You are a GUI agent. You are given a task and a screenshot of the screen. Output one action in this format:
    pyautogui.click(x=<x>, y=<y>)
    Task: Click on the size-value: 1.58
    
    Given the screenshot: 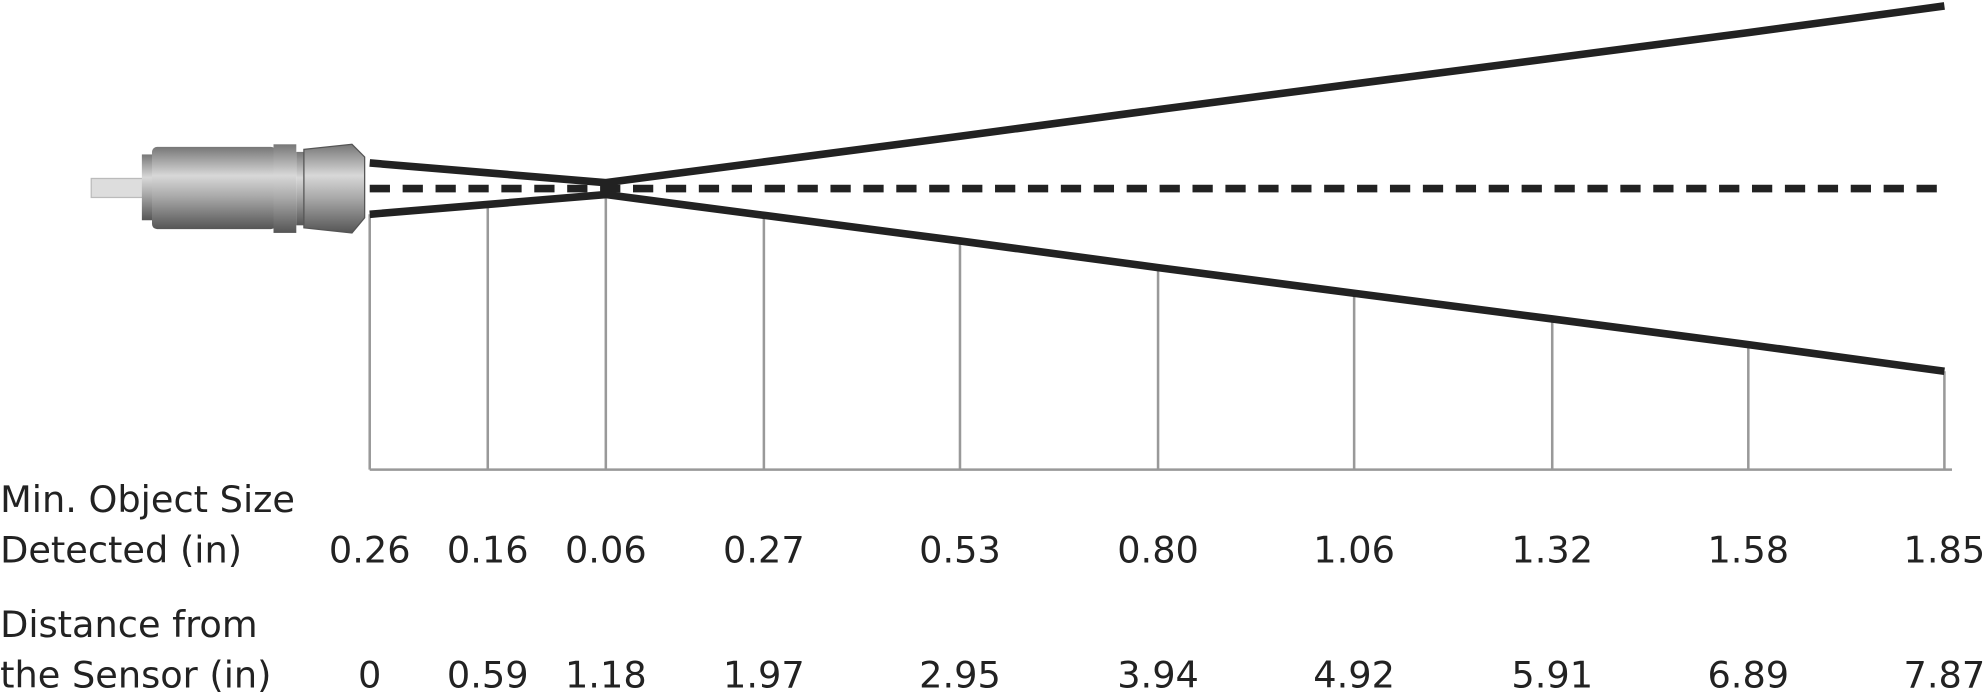 What is the action you would take?
    pyautogui.click(x=1748, y=549)
    